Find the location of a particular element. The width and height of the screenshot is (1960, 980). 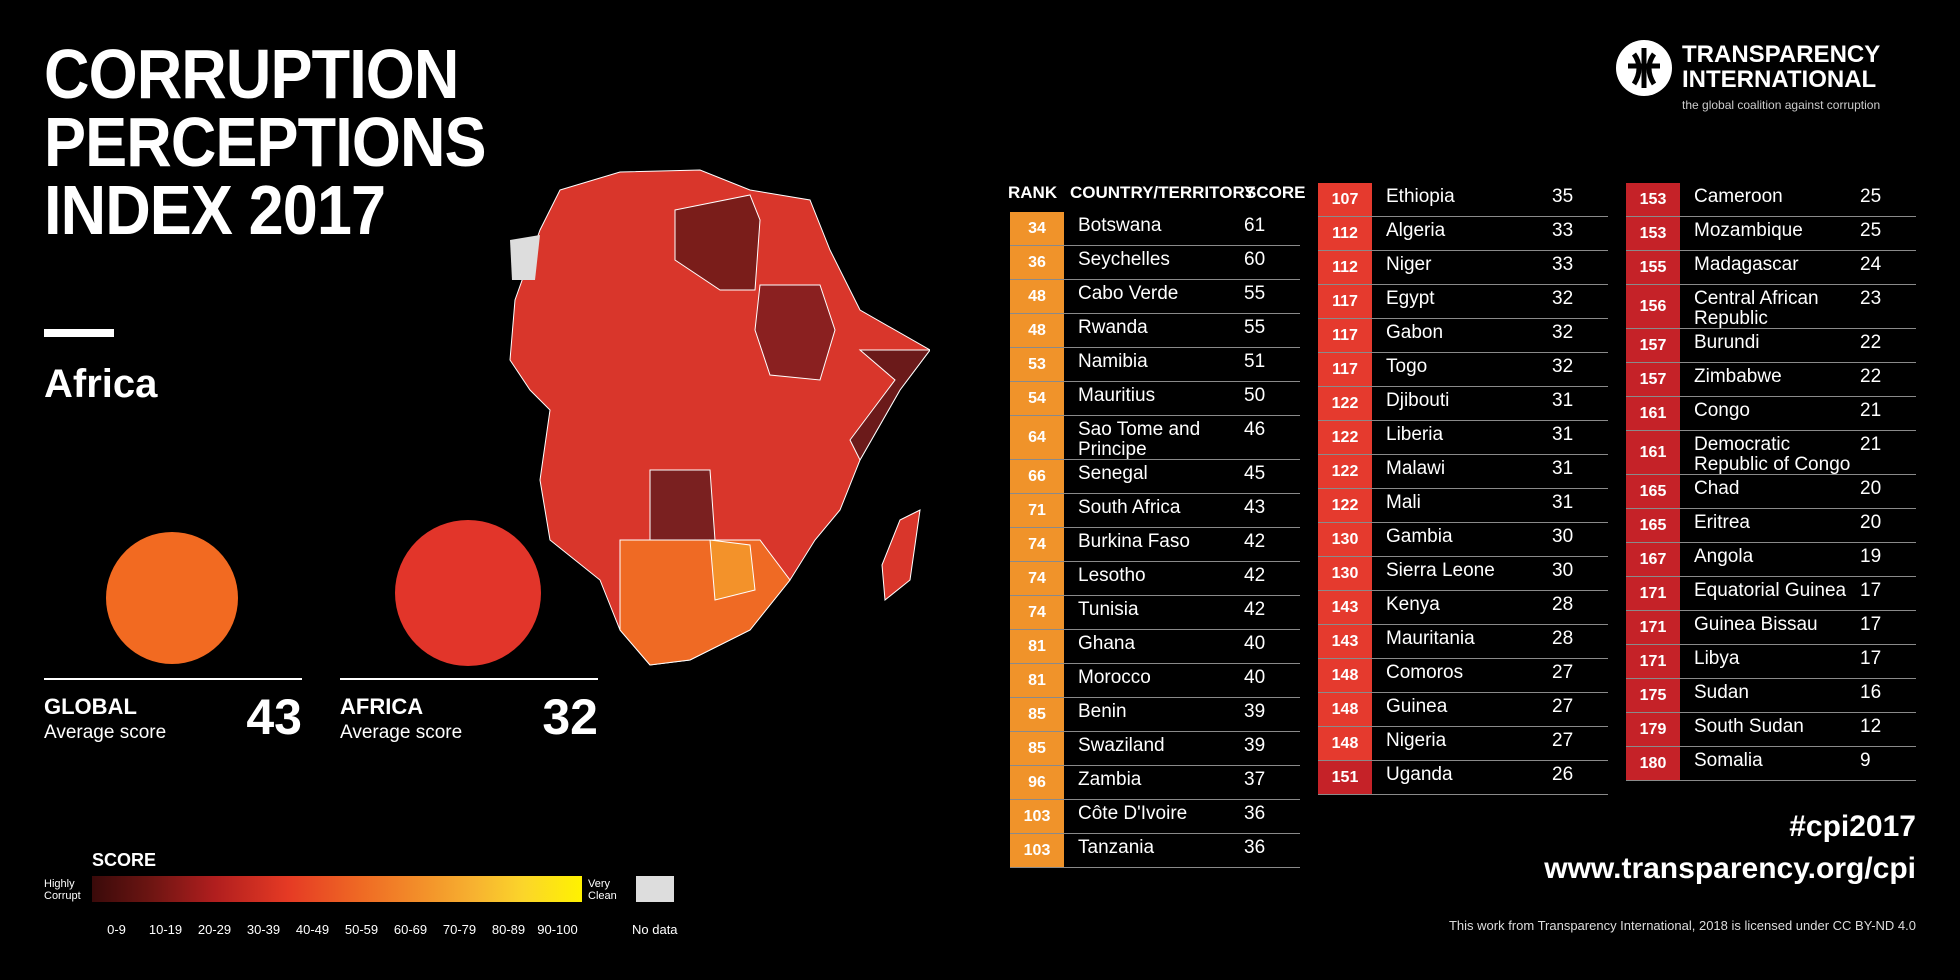

country-cell: Algeria is located at coordinates (1416, 230).